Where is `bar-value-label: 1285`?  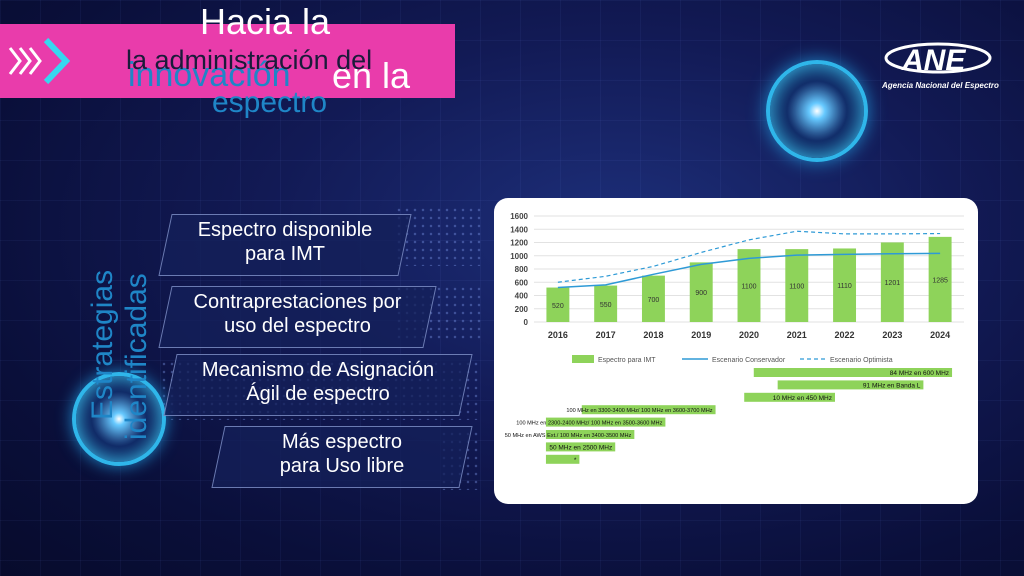 bar-value-label: 1285 is located at coordinates (940, 280).